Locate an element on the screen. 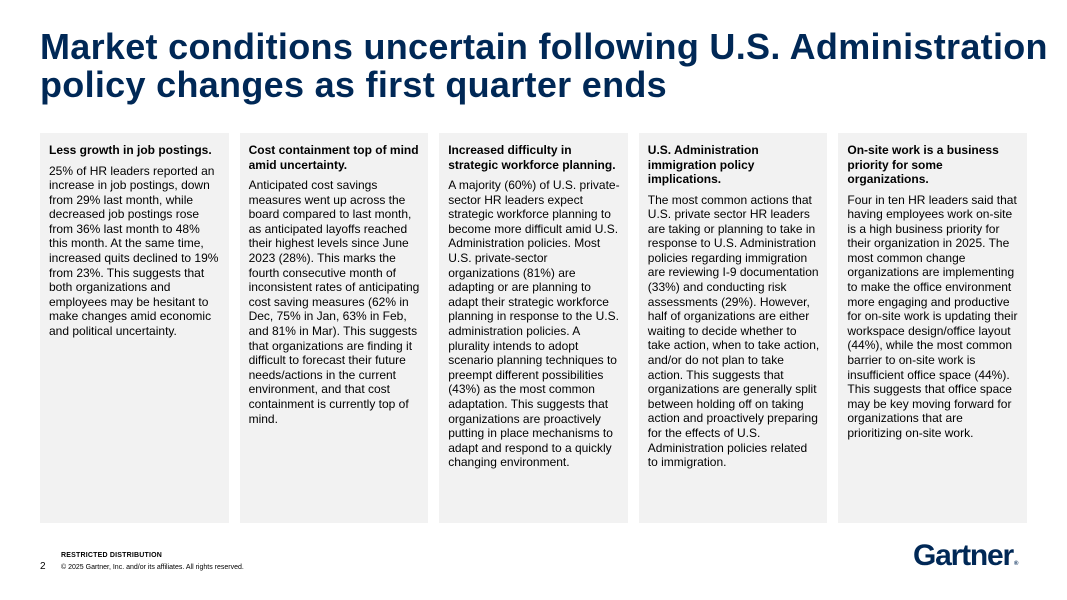 This screenshot has height=600, width=1067. logo-wordmark: Gartner is located at coordinates (963, 555).